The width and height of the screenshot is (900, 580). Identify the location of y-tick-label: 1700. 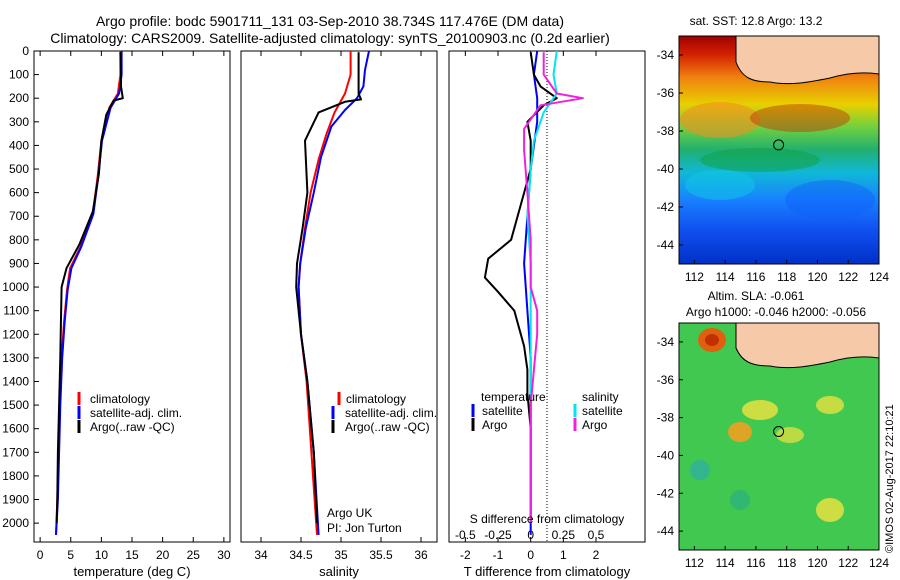
(15, 452).